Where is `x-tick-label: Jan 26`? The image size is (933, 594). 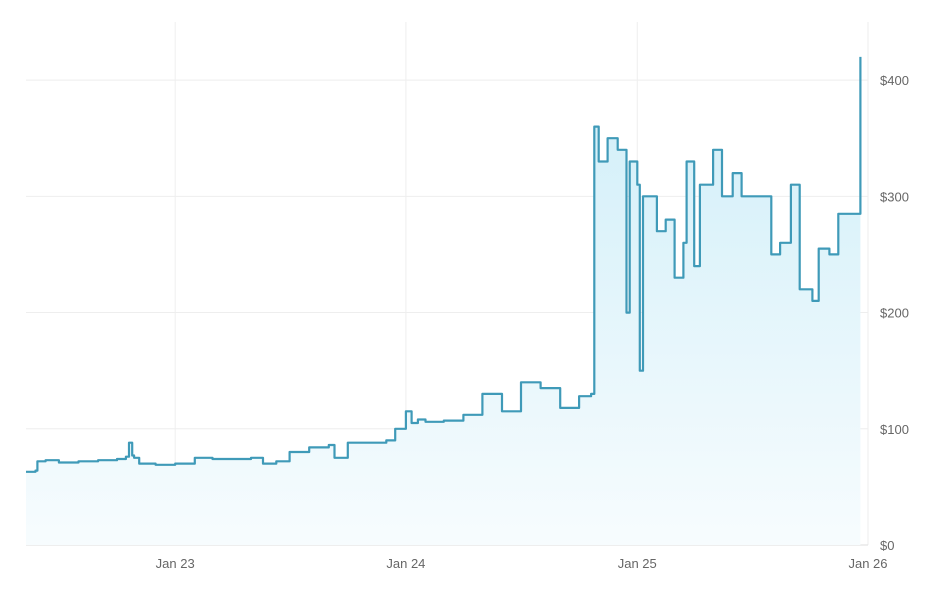
x-tick-label: Jan 26 is located at coordinates (867, 563).